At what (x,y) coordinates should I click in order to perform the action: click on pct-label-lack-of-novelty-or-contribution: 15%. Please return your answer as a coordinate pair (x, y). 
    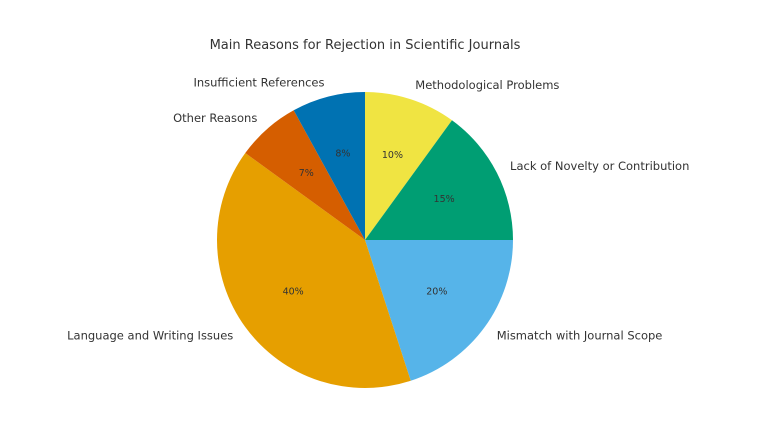
    Looking at the image, I should click on (444, 199).